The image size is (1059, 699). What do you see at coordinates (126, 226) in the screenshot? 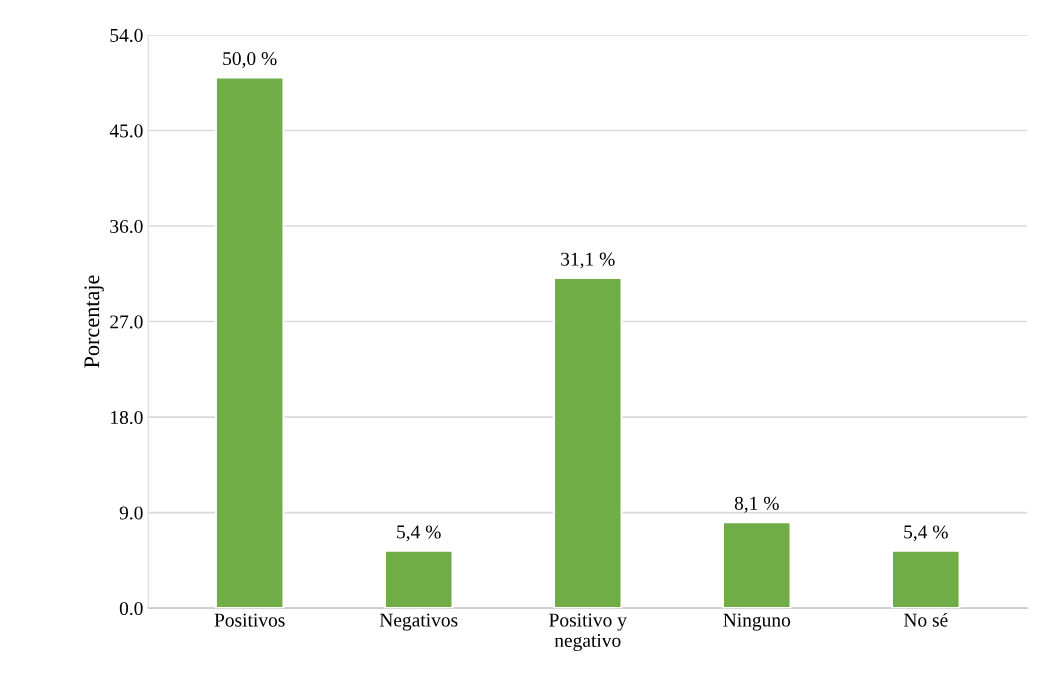
I see `y-tick-label: 36.0` at bounding box center [126, 226].